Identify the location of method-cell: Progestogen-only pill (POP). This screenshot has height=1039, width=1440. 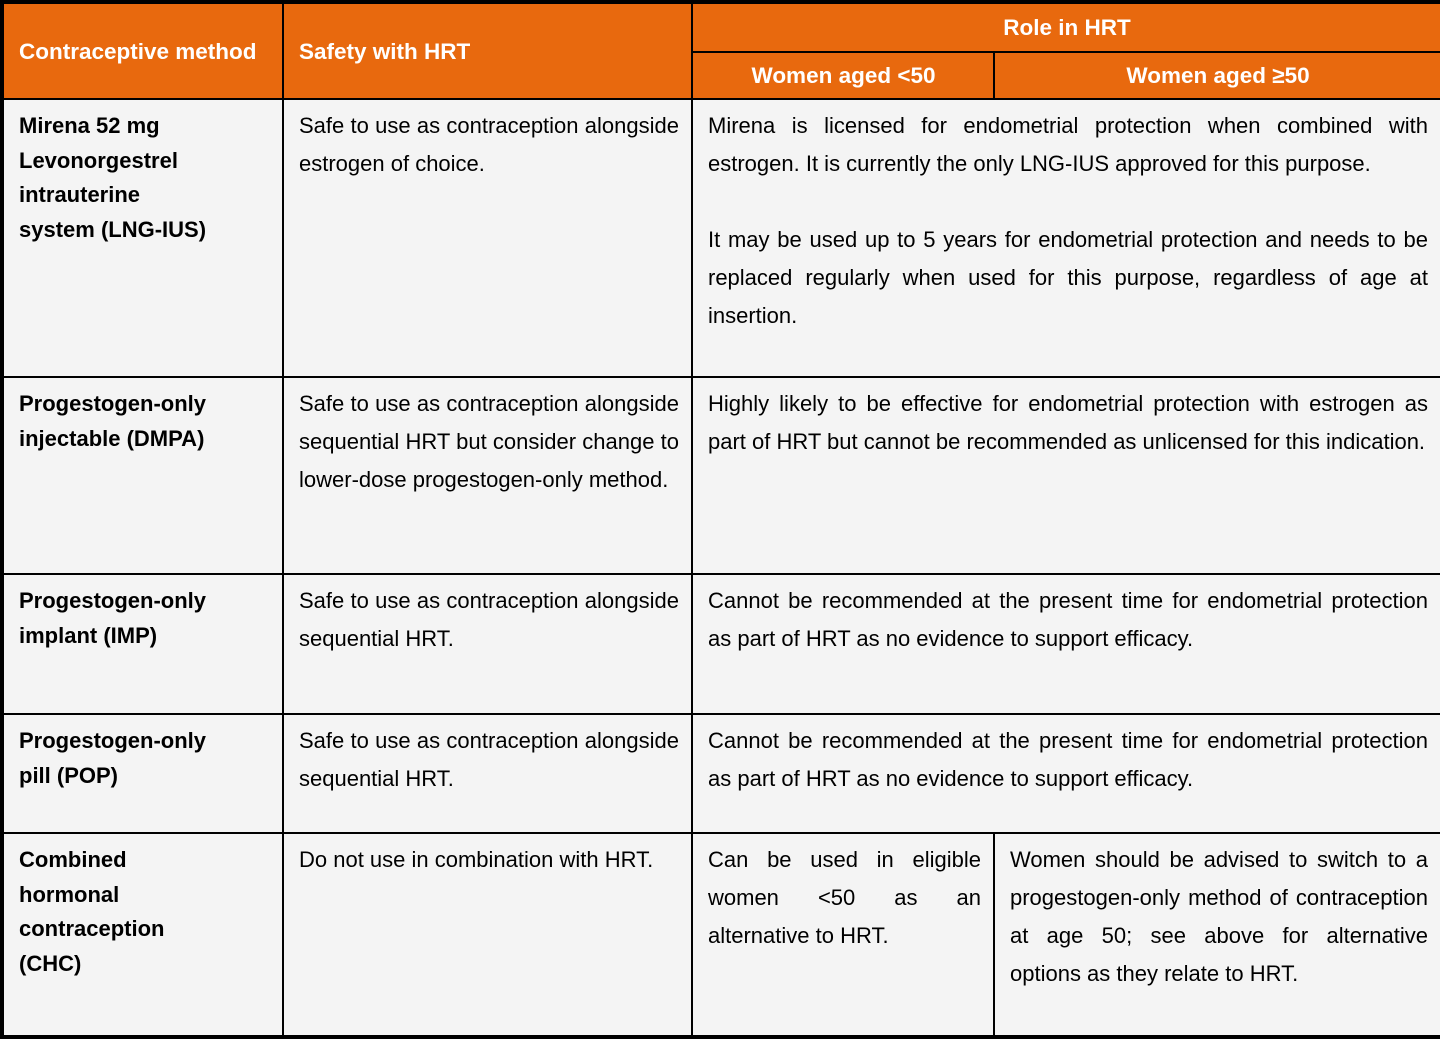
(142, 773).